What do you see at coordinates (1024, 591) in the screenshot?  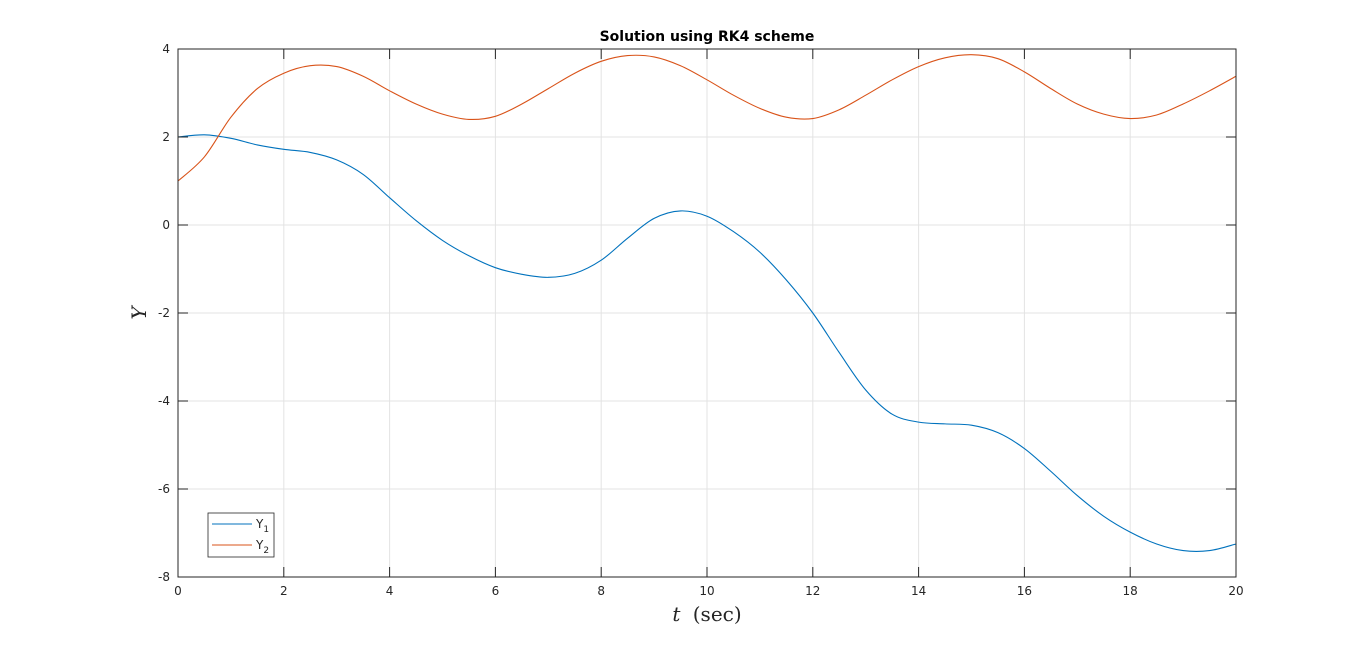 I see `x-tick-label: 16` at bounding box center [1024, 591].